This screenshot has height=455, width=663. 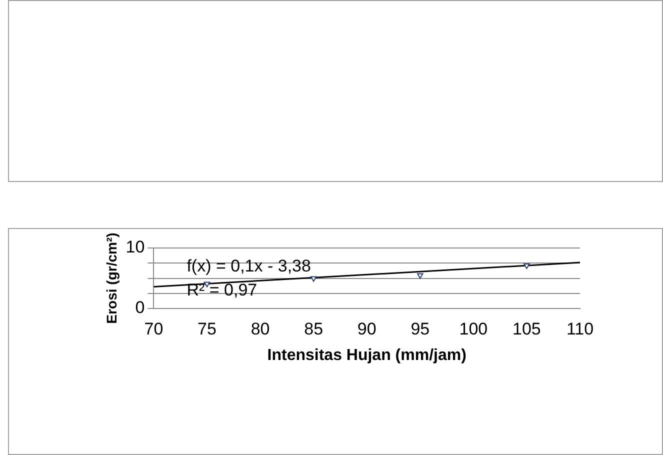 What do you see at coordinates (248, 266) in the screenshot?
I see `annotation: f(x) = 0,1x - 3,38` at bounding box center [248, 266].